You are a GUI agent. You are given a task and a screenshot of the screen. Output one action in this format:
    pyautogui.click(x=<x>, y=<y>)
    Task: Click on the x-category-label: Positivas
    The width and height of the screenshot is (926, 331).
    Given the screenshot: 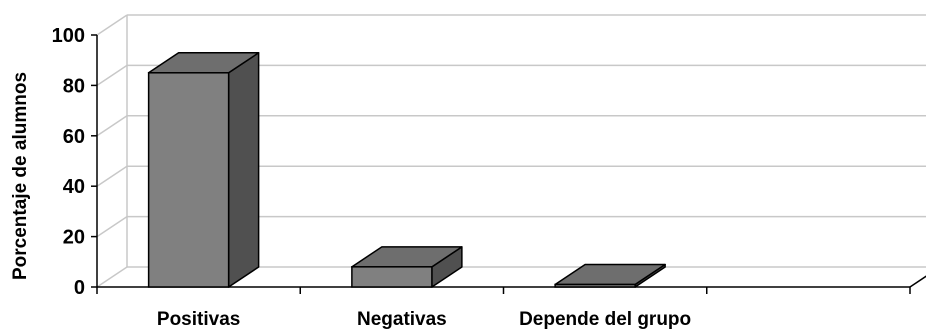 What is the action you would take?
    pyautogui.click(x=198, y=319)
    